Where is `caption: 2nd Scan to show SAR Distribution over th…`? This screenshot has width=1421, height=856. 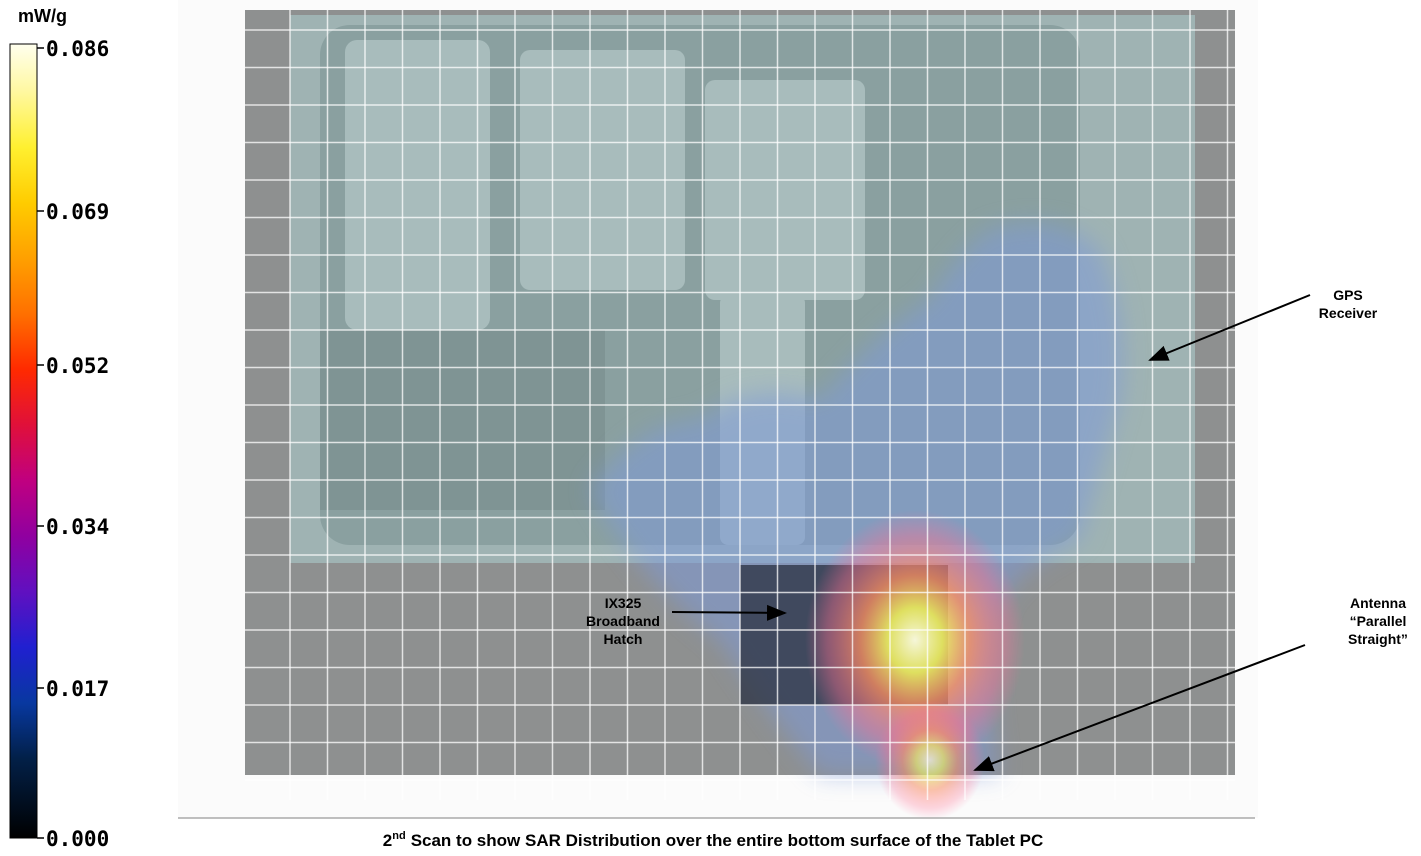 caption: 2nd Scan to show SAR Distribution over th… is located at coordinates (713, 840).